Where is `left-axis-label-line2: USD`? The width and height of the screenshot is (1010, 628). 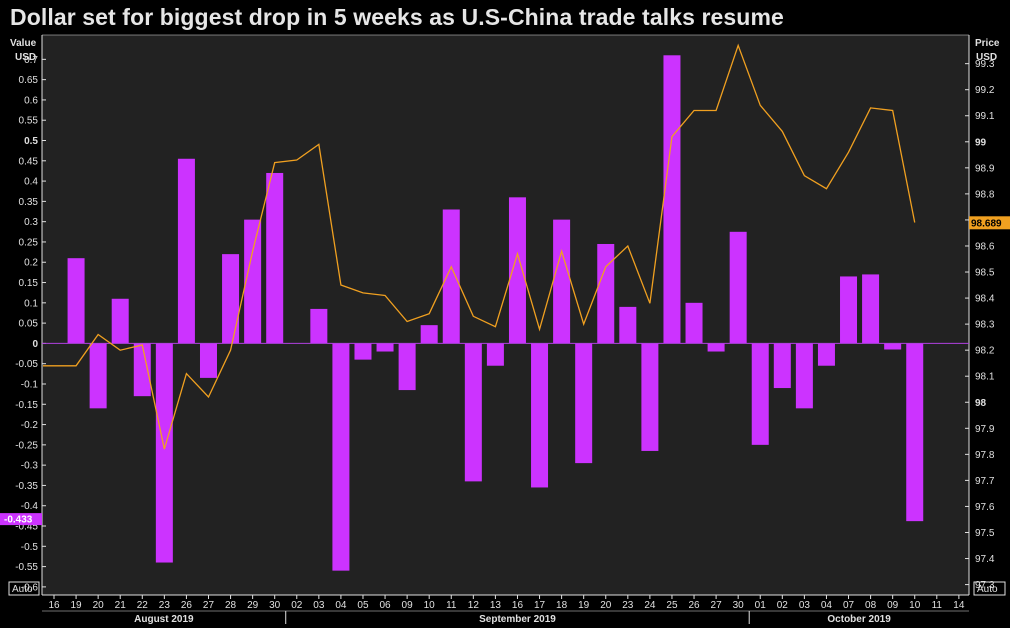 left-axis-label-line2: USD is located at coordinates (25, 57).